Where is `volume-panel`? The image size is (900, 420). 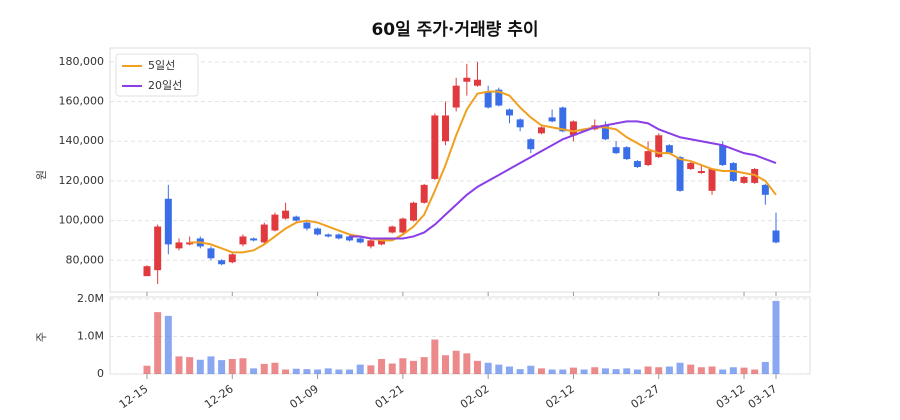 volume-panel is located at coordinates (460, 335).